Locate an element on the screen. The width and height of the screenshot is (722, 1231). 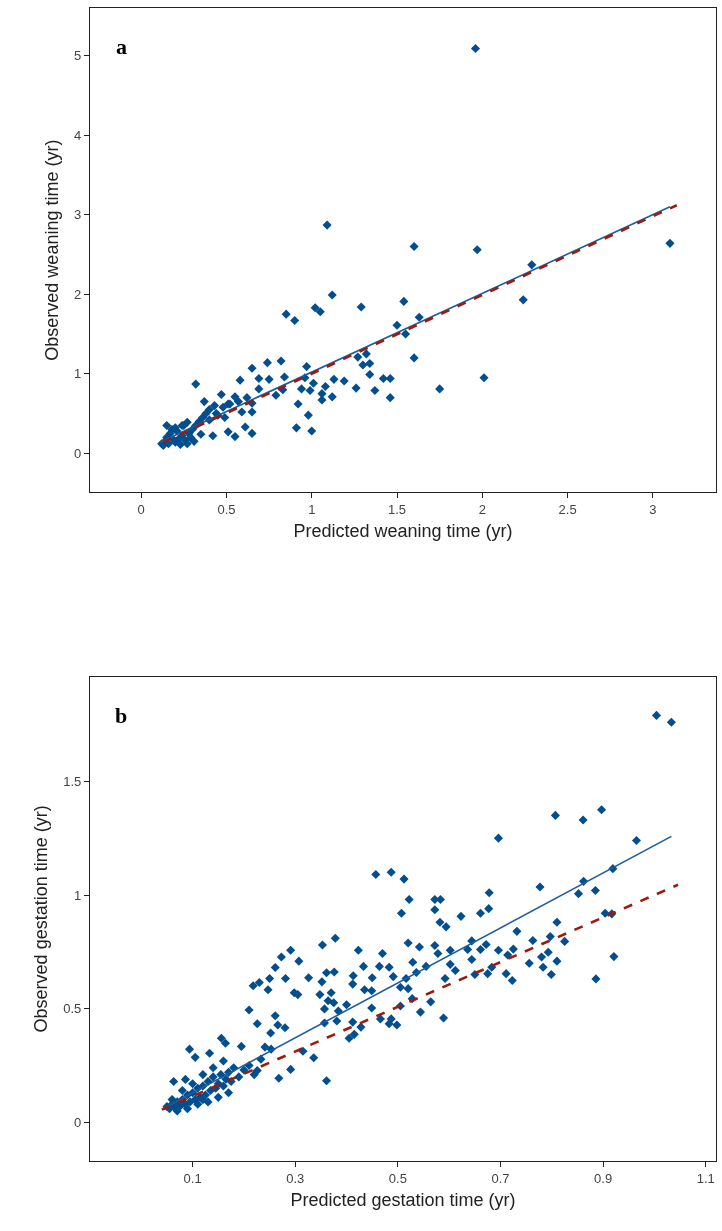
x-tick-label: 2 is located at coordinates (482, 510).